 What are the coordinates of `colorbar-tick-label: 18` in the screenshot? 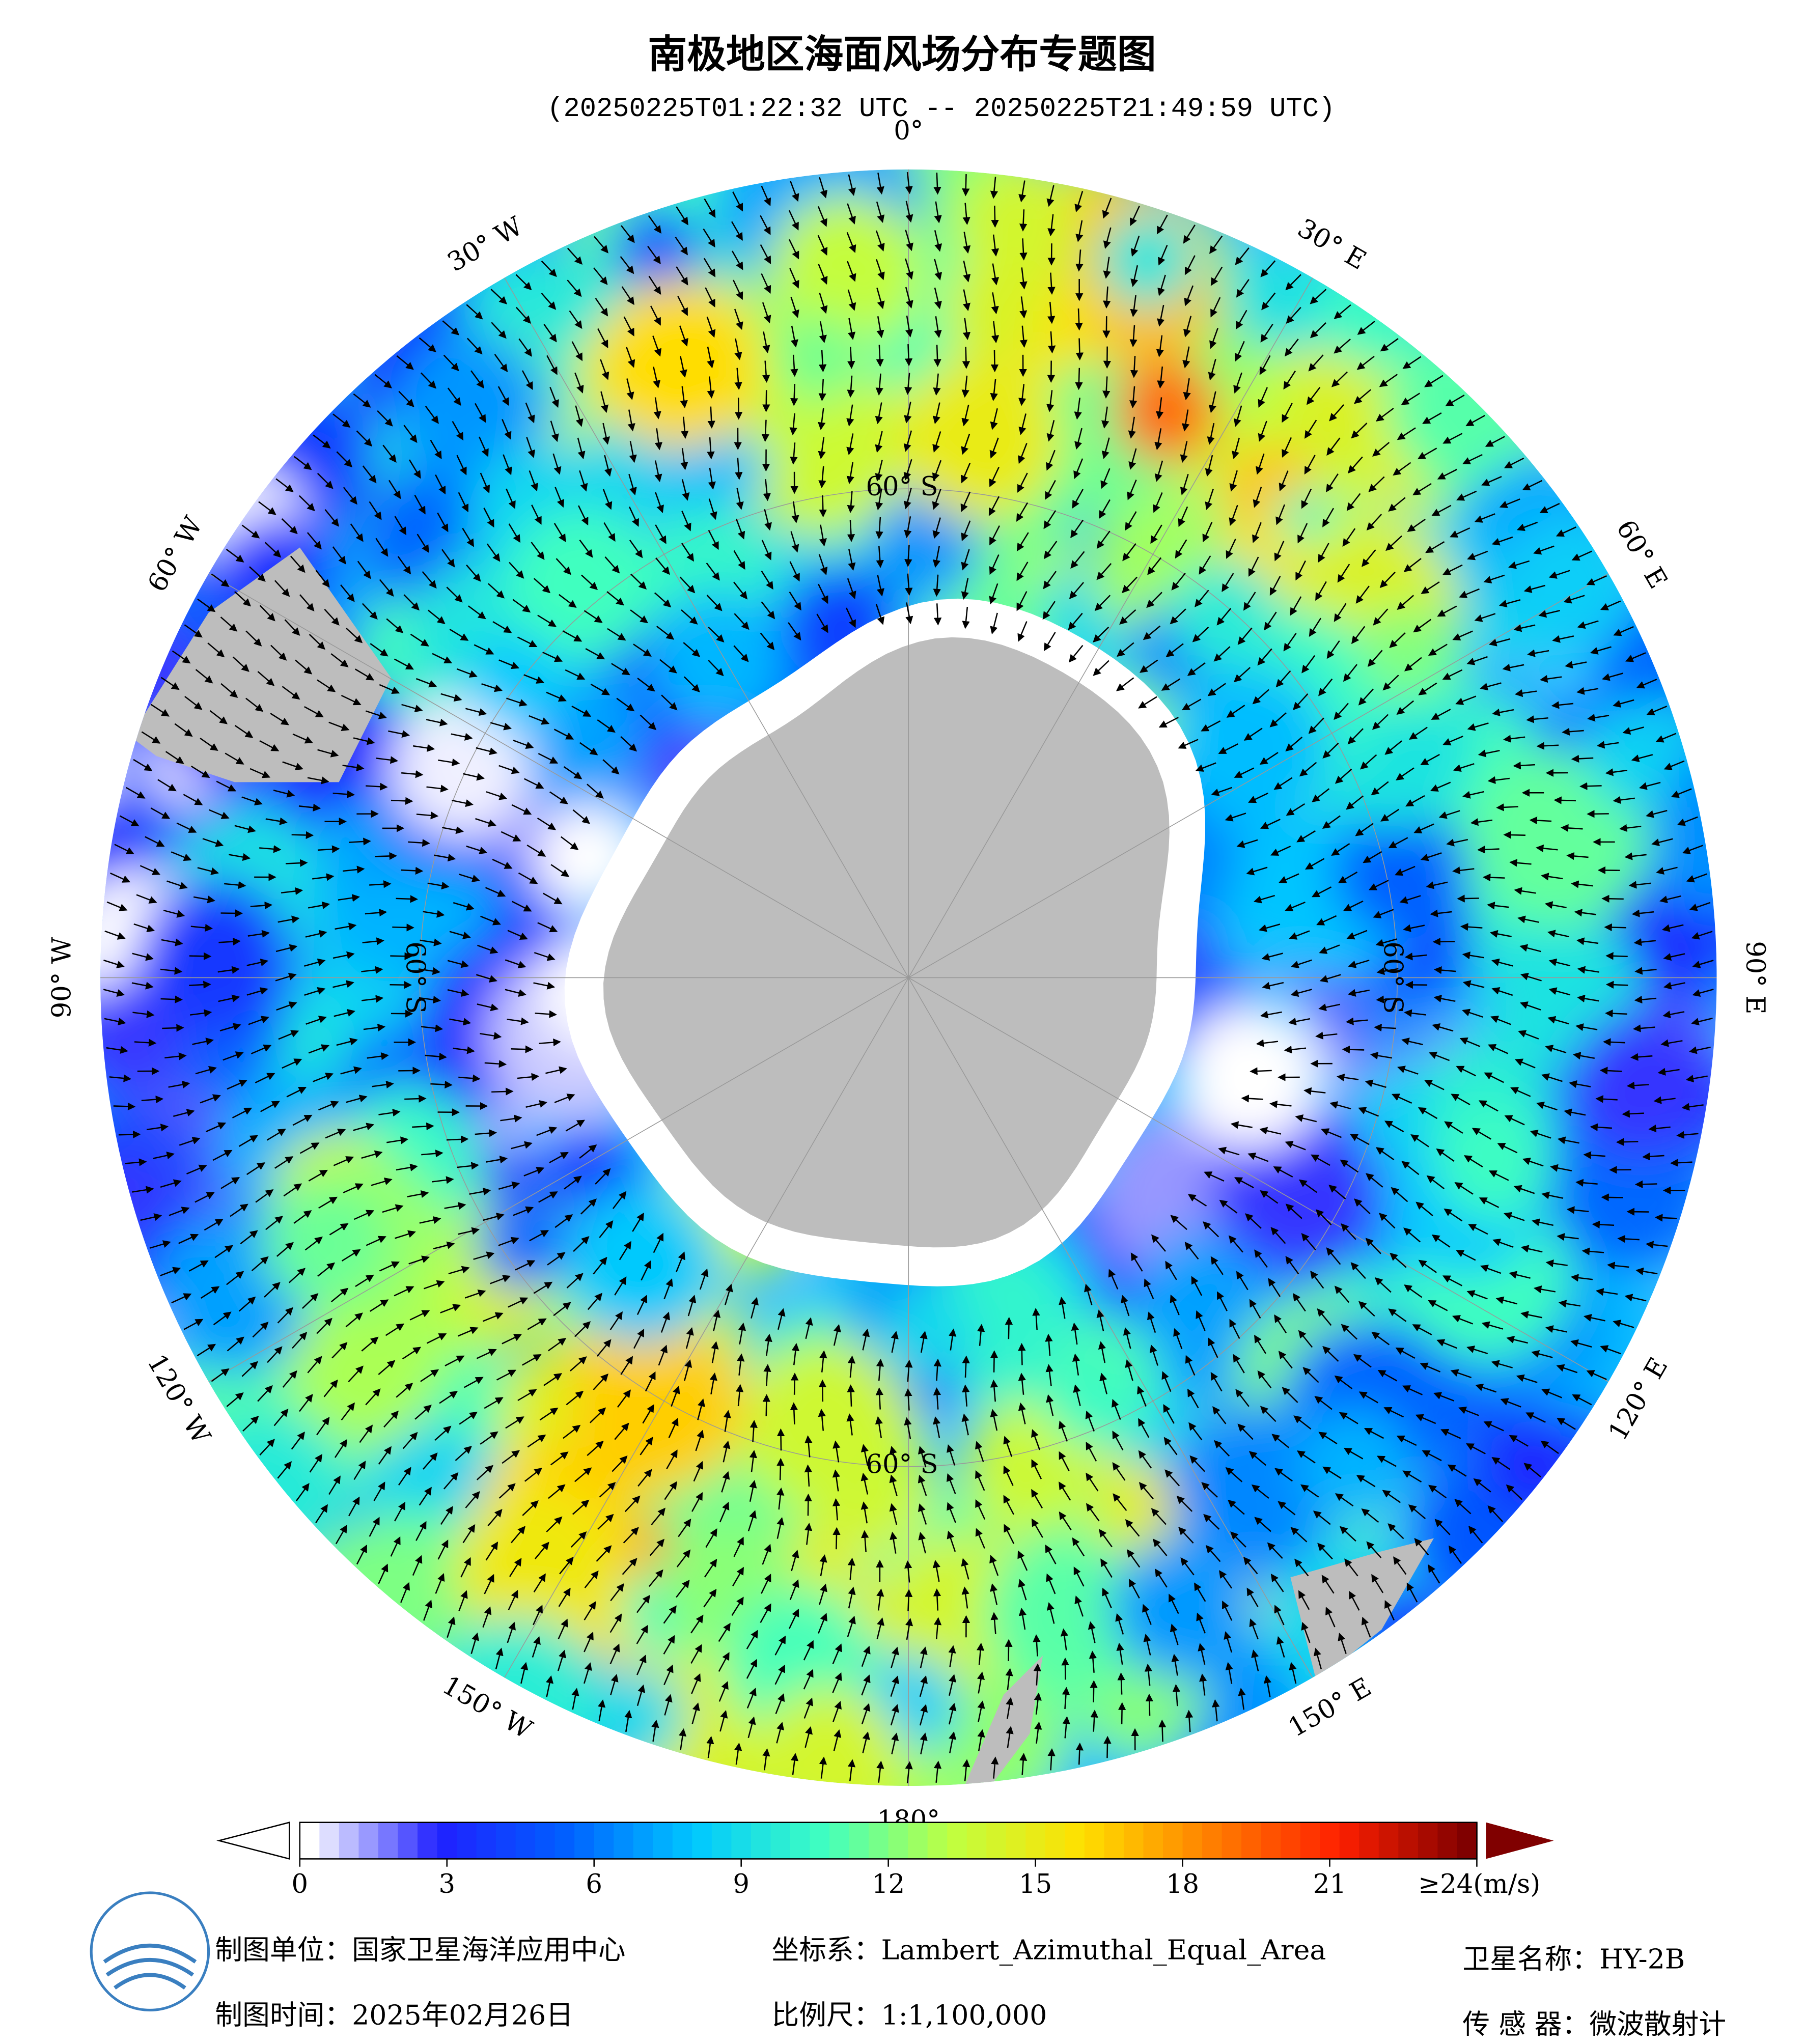 It's located at (1182, 1884).